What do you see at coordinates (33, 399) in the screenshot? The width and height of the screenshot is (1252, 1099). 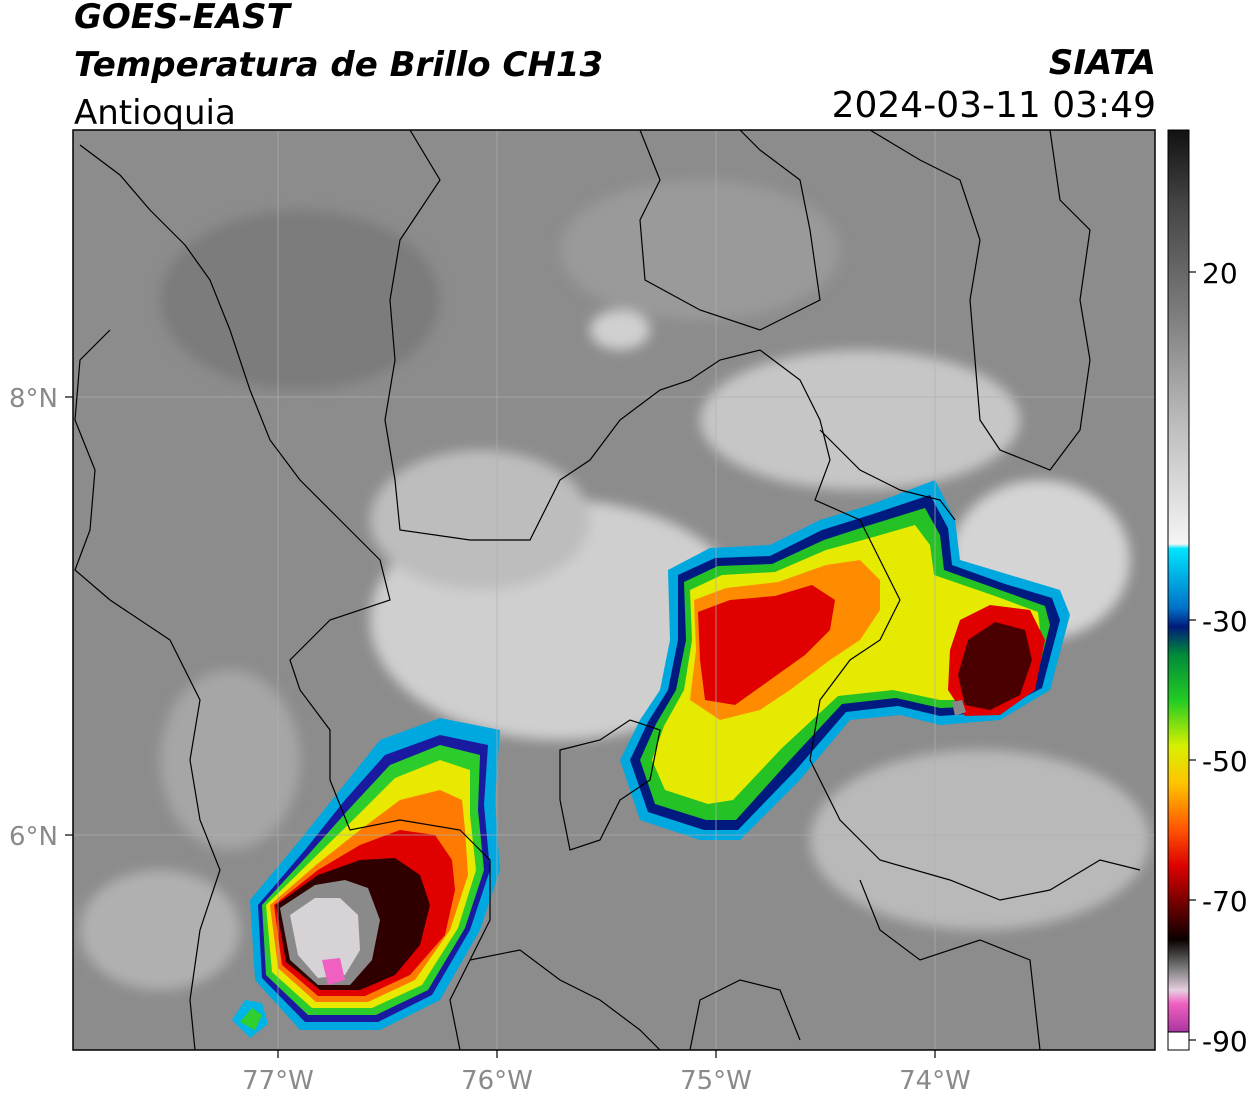 I see `lat-tick-8n: 8°N` at bounding box center [33, 399].